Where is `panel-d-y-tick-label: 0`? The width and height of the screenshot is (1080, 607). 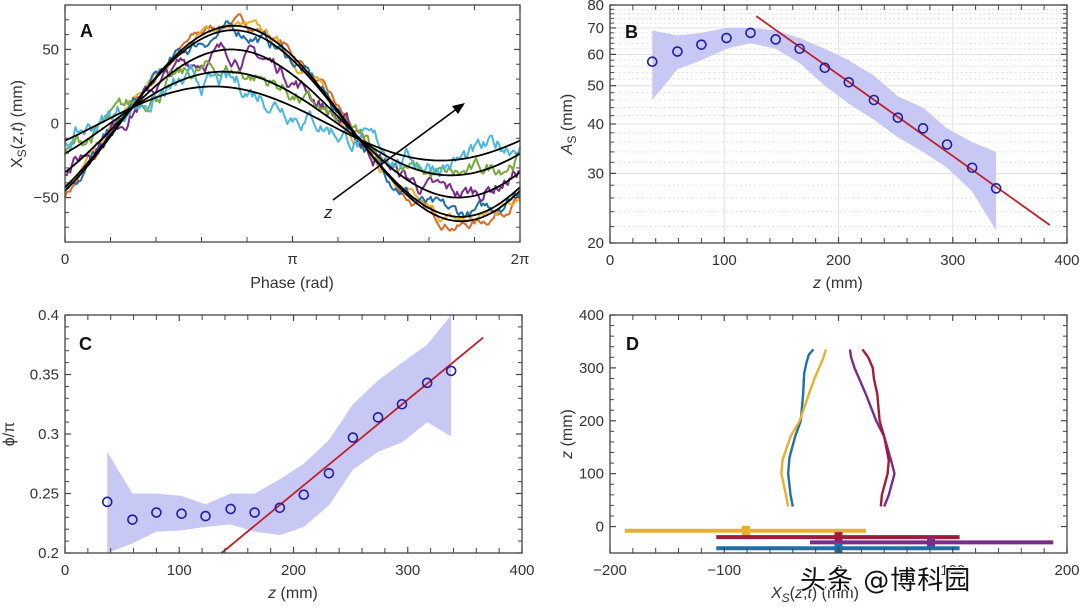
panel-d-y-tick-label: 0 is located at coordinates (600, 527).